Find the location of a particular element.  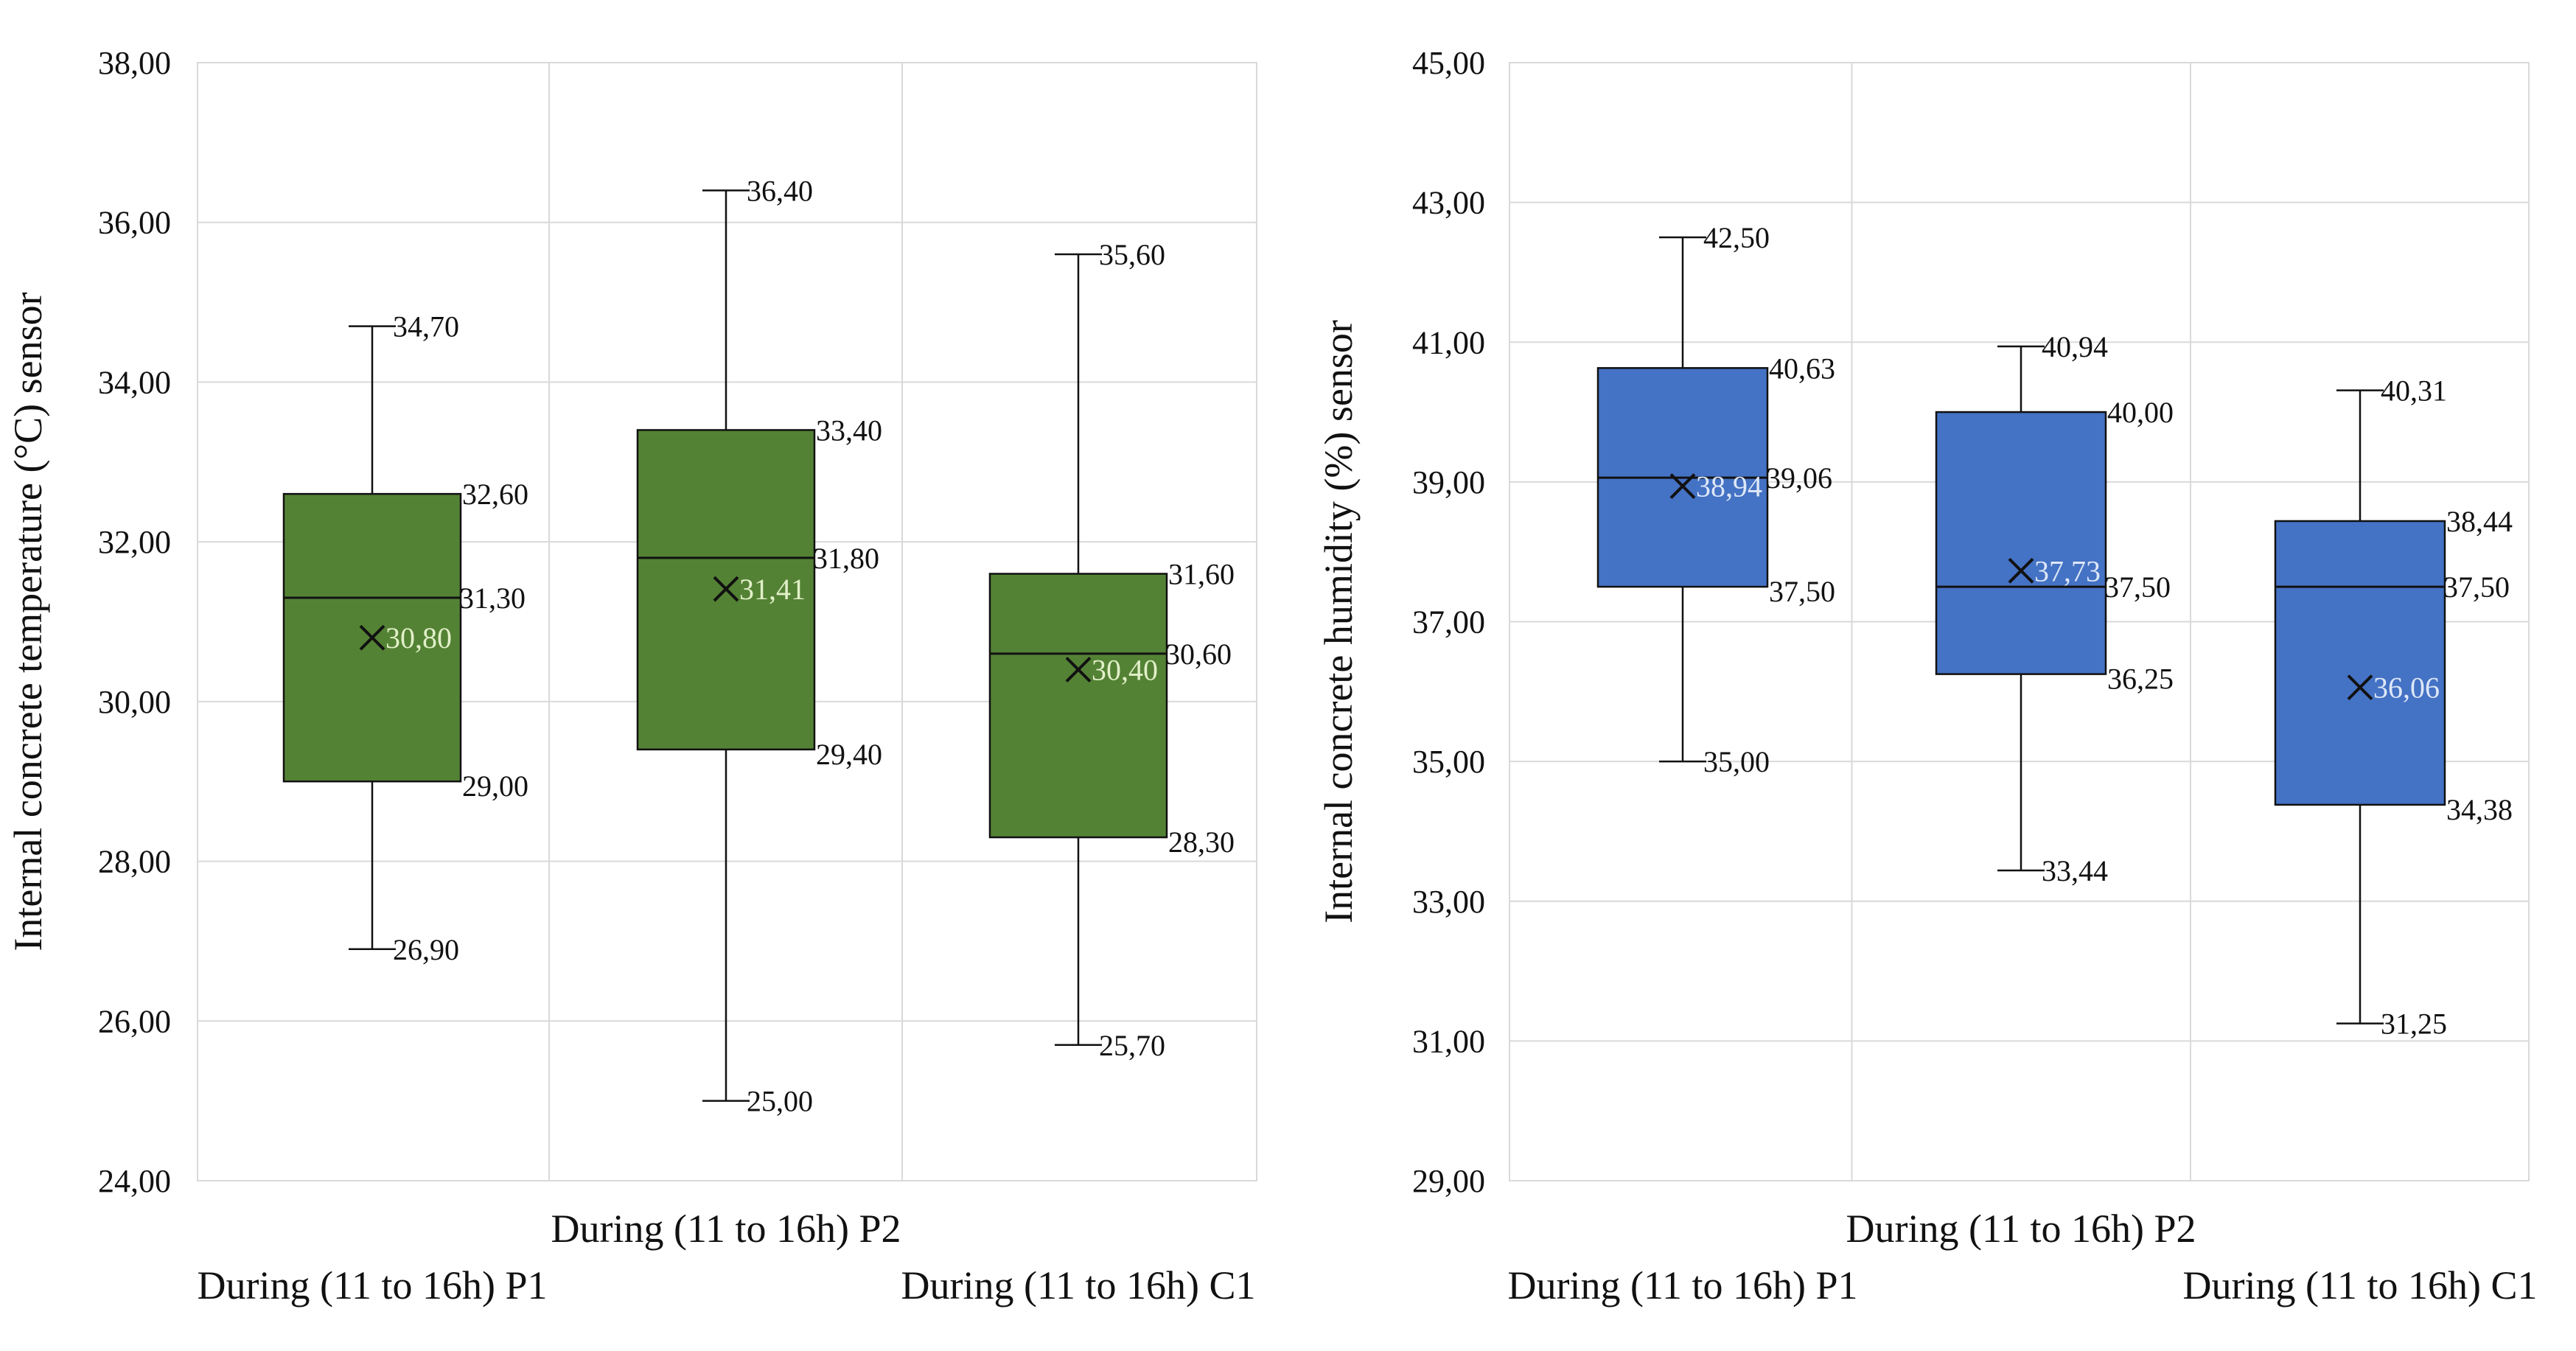

y-tick-label: 38,00 is located at coordinates (134, 63).